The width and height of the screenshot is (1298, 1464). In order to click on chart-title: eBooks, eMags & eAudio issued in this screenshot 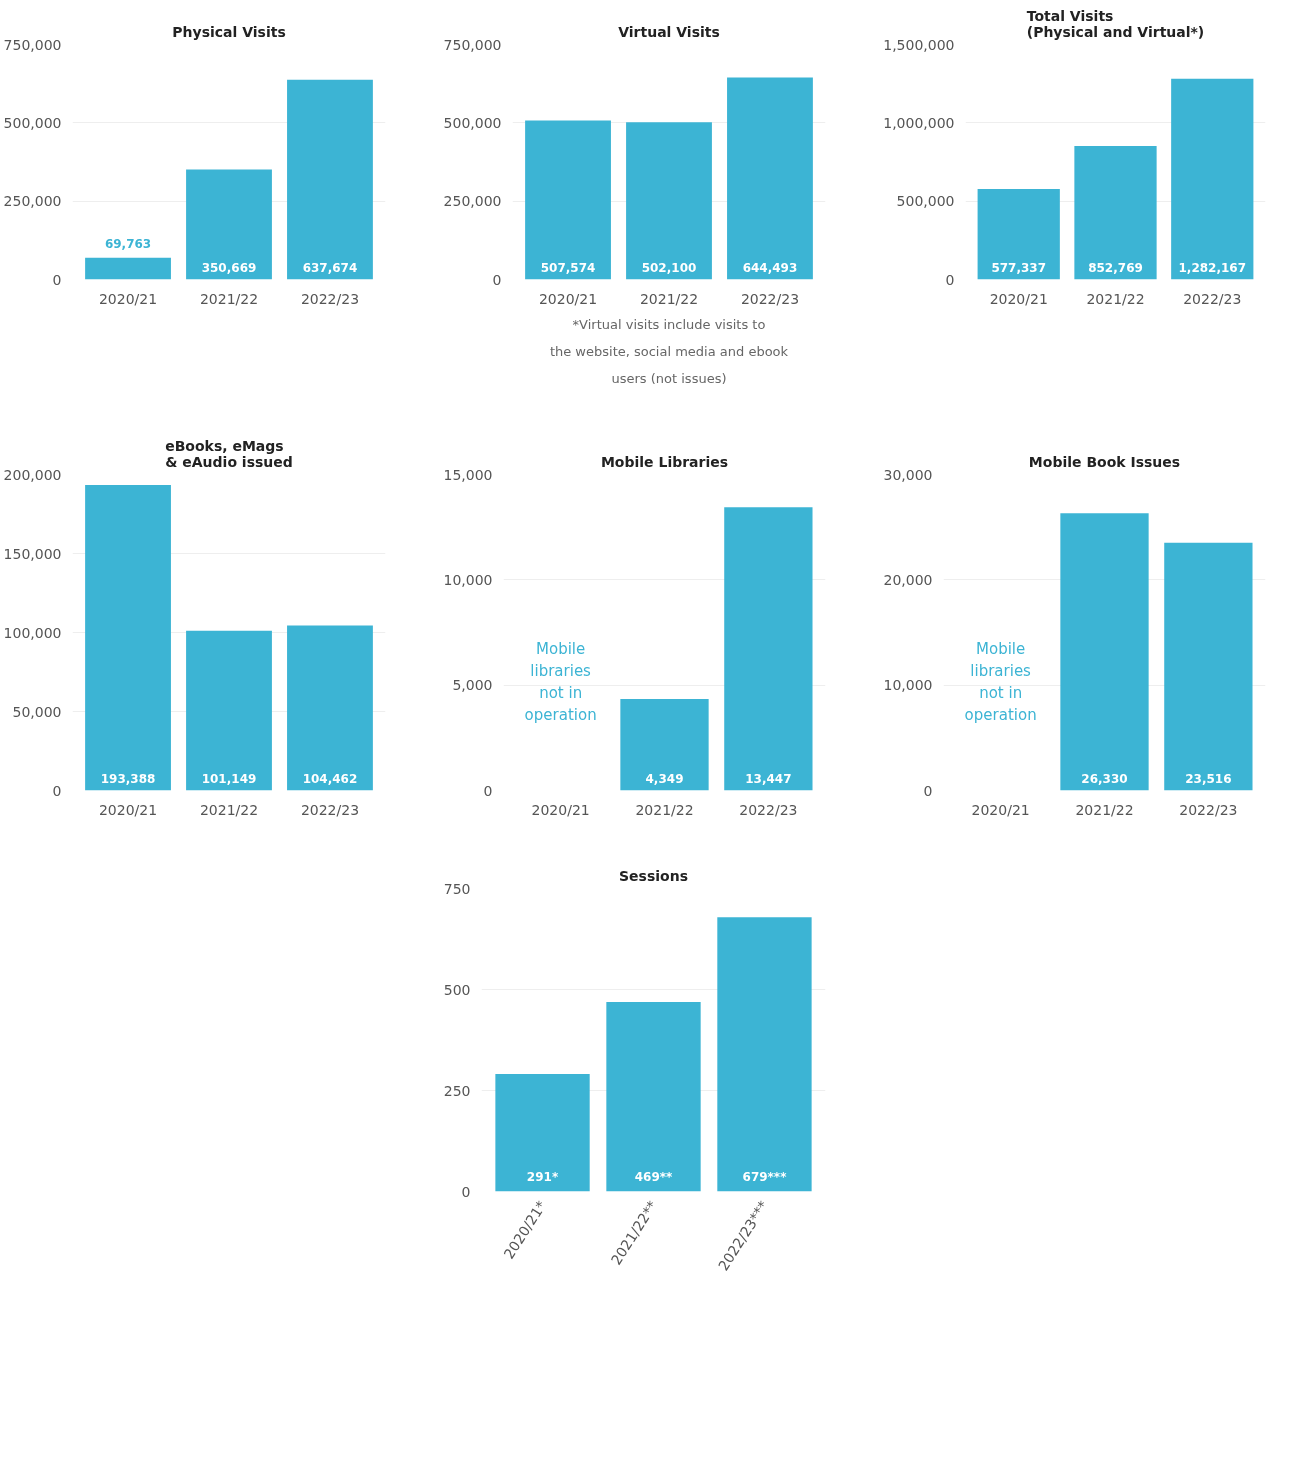, I will do `click(229, 453)`.